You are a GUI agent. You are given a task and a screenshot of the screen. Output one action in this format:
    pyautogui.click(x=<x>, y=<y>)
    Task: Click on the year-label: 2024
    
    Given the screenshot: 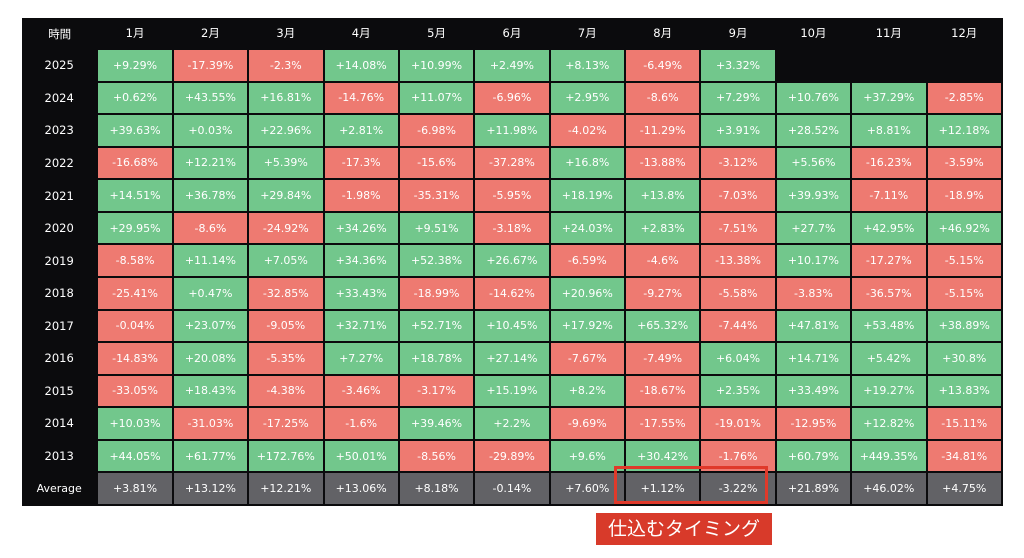 What is the action you would take?
    pyautogui.click(x=60, y=98)
    